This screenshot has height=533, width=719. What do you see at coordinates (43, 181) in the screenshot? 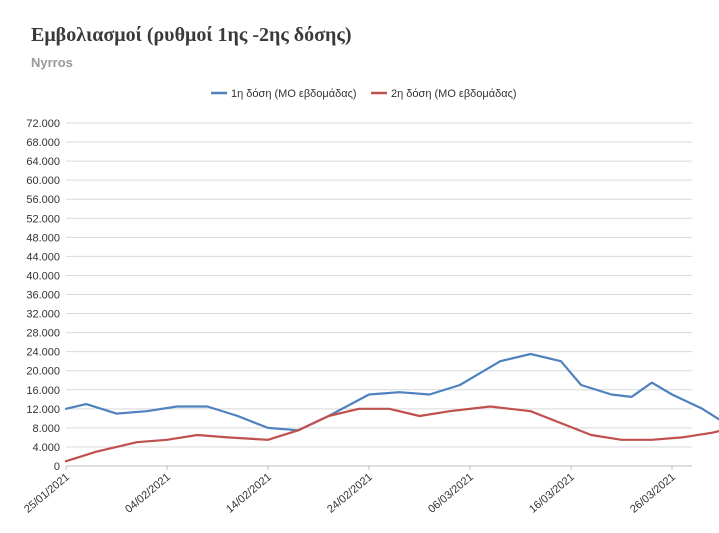
I see `y-tick-label: 60.000` at bounding box center [43, 181].